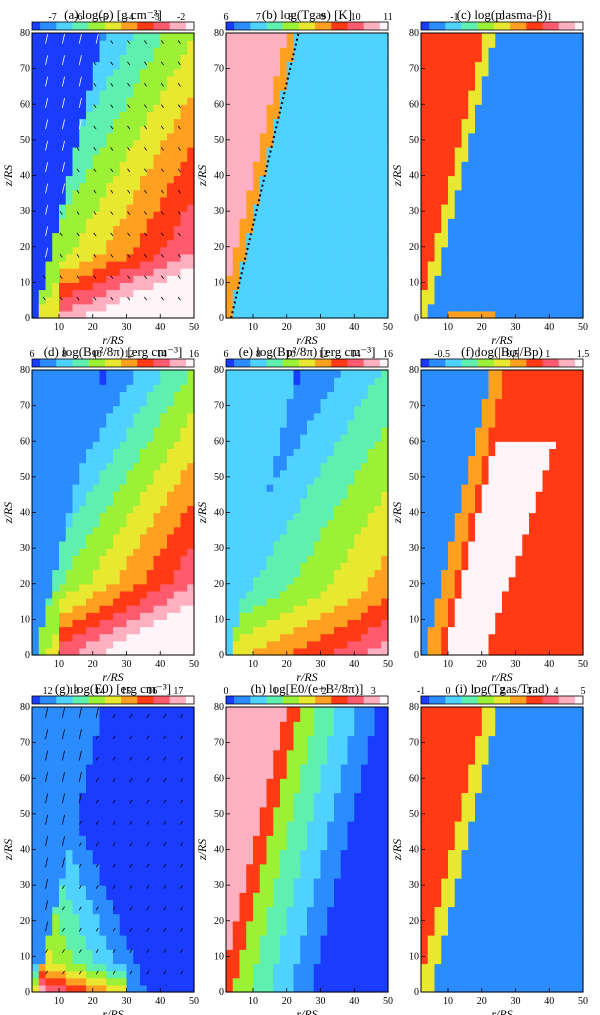  I want to click on x-tick-label: 50, so click(583, 327).